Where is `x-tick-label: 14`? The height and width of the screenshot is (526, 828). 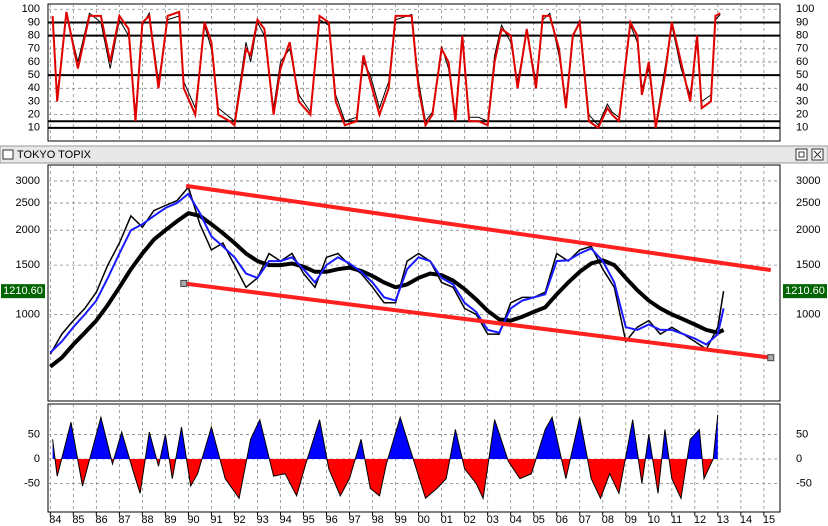 x-tick-label: 14 is located at coordinates (746, 520).